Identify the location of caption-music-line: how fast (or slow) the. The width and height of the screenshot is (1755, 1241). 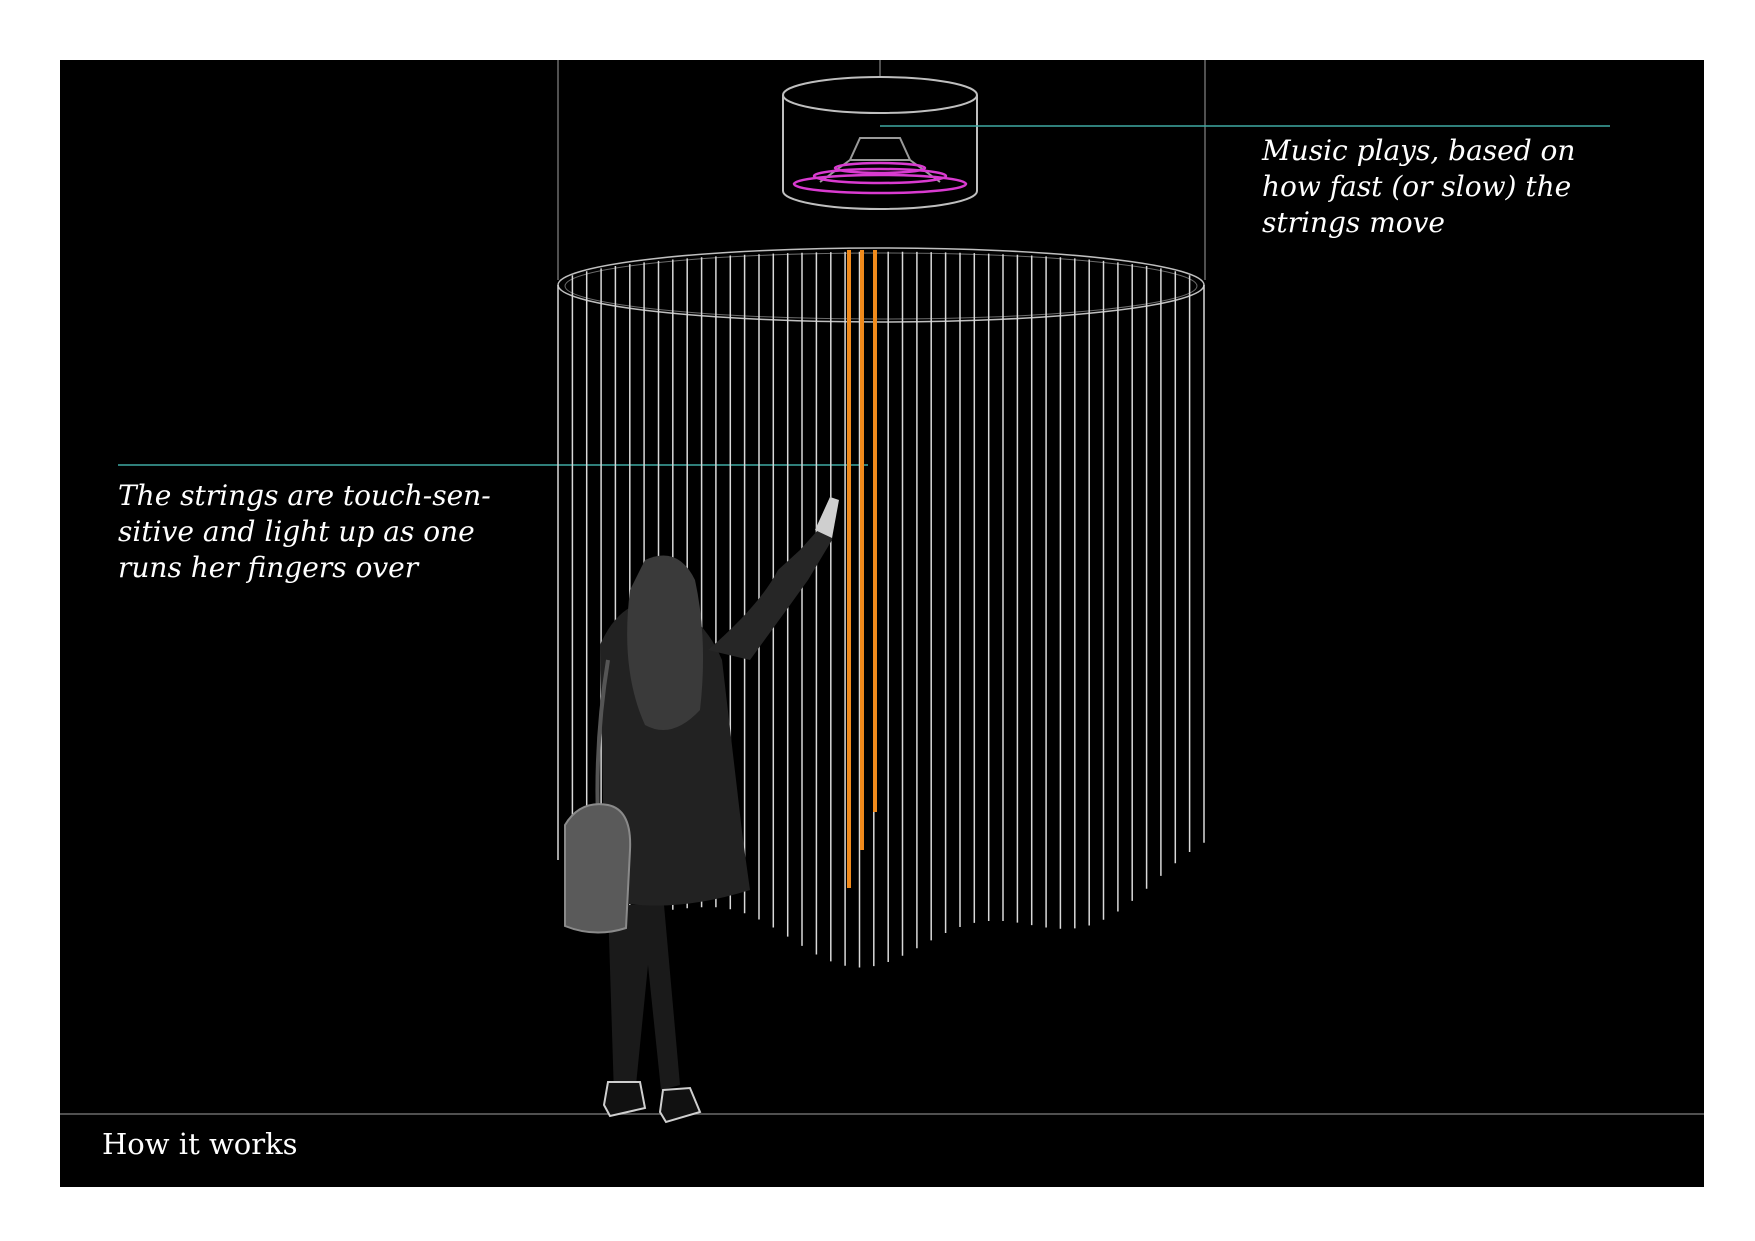
(1417, 186).